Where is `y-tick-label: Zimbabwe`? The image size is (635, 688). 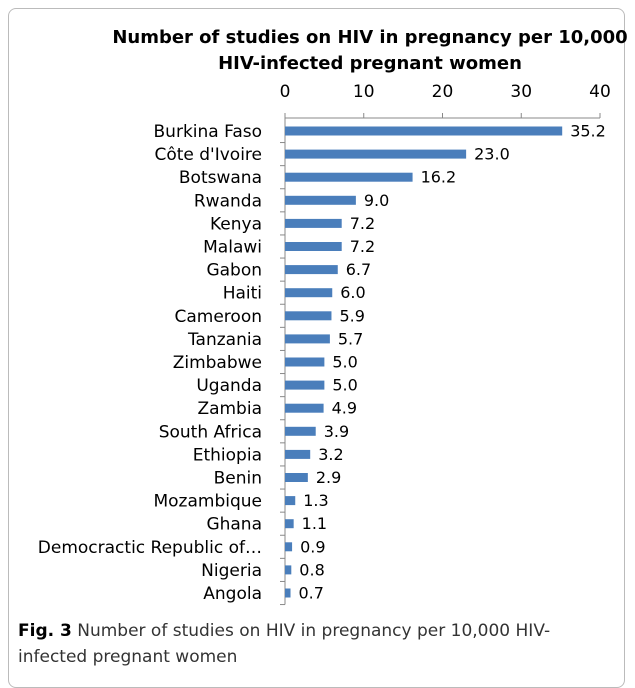
y-tick-label: Zimbabwe is located at coordinates (217, 363).